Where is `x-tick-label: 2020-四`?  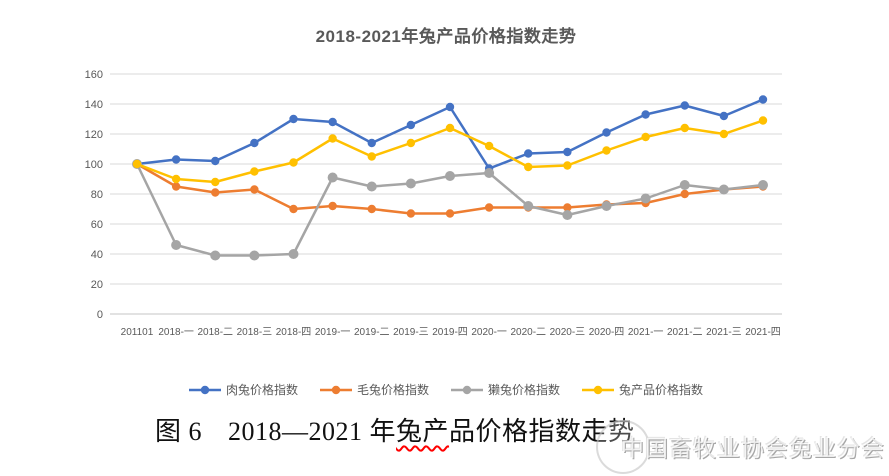
x-tick-label: 2020-四 is located at coordinates (607, 332).